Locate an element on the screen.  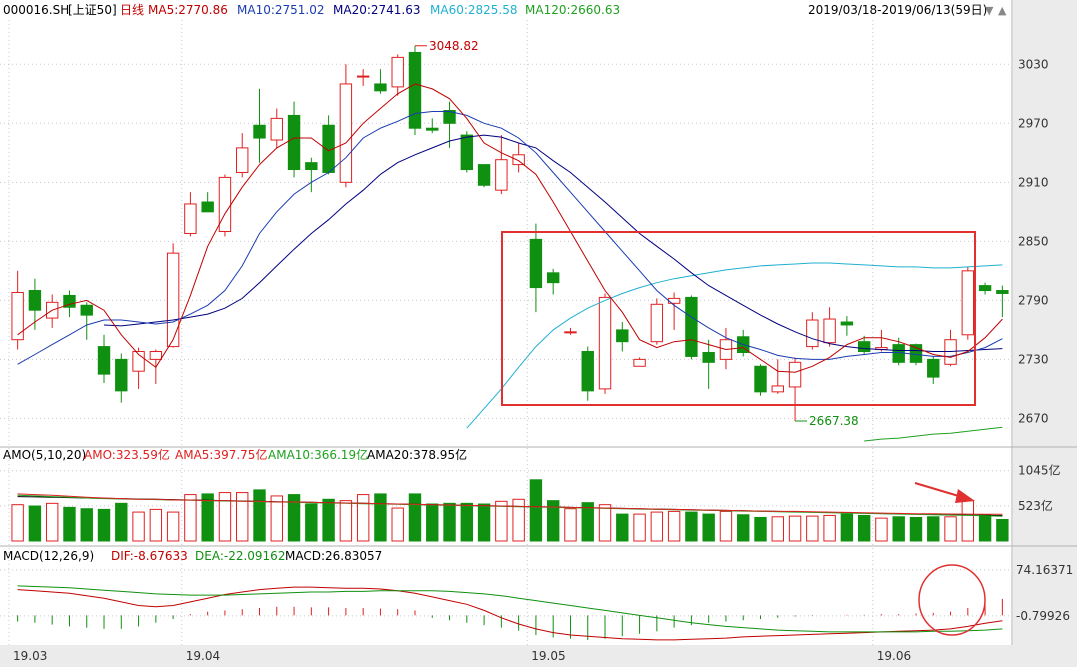
ama5-value: AMA5:397.75亿 is located at coordinates (221, 454).